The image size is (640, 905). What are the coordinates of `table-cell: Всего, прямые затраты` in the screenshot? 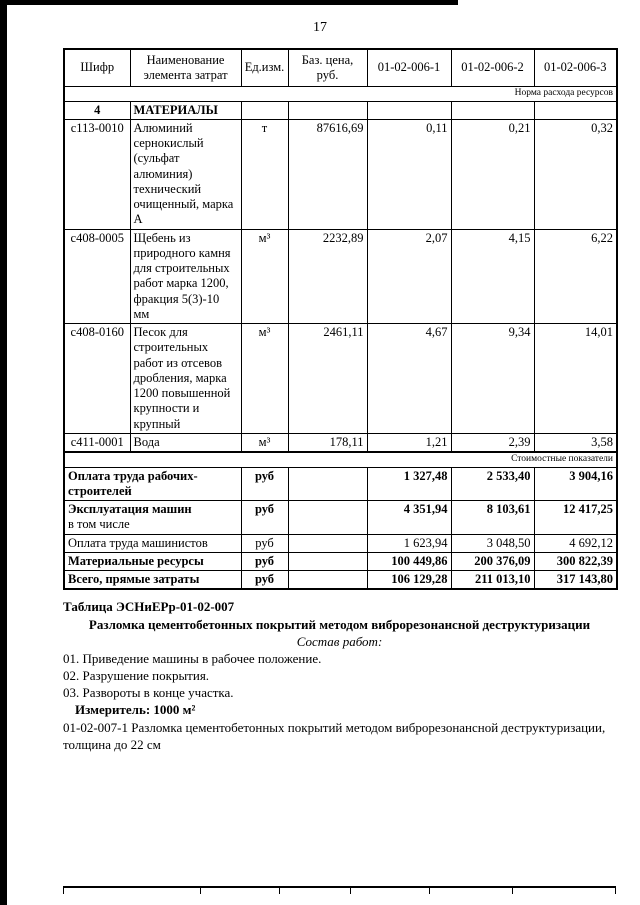 It's located at (152, 580).